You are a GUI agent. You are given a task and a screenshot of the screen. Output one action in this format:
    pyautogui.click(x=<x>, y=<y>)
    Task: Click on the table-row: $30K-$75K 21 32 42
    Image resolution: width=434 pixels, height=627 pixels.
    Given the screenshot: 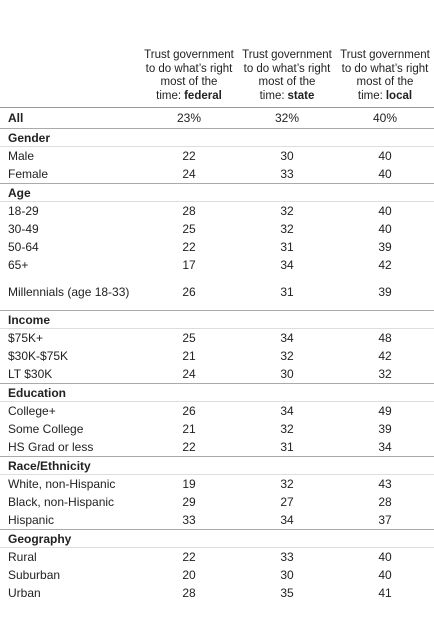 What is the action you would take?
    pyautogui.click(x=217, y=356)
    